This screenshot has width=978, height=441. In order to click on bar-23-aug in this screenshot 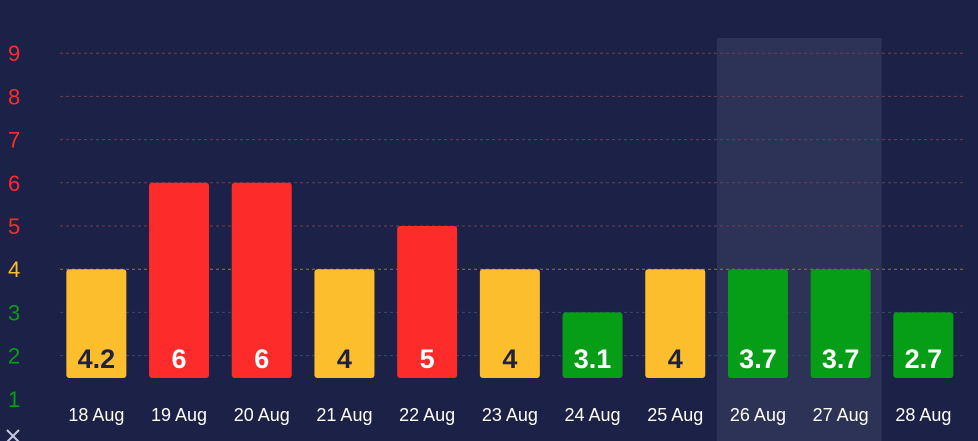, I will do `click(509, 323)`.